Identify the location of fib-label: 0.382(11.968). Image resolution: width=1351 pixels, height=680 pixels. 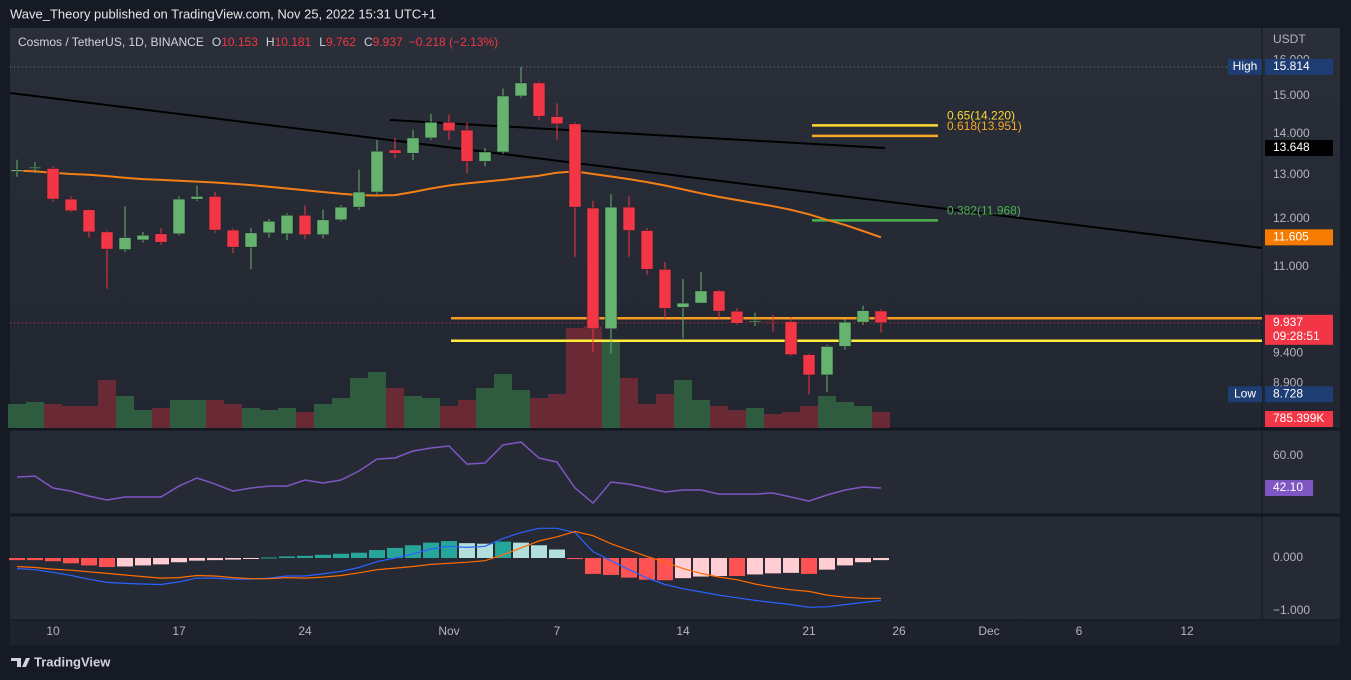
(984, 211).